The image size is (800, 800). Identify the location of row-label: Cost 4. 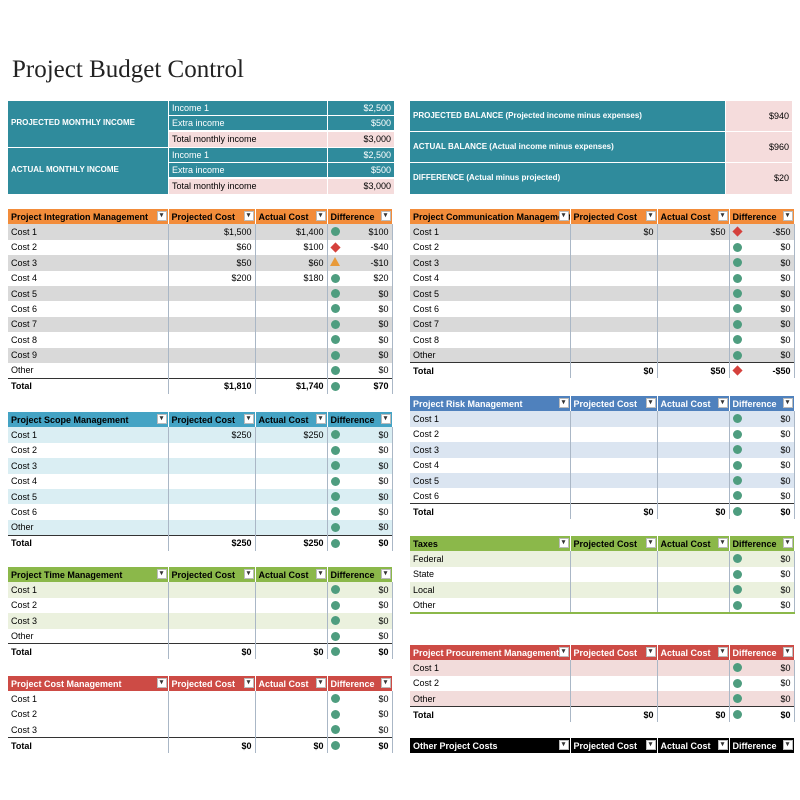
(88, 278).